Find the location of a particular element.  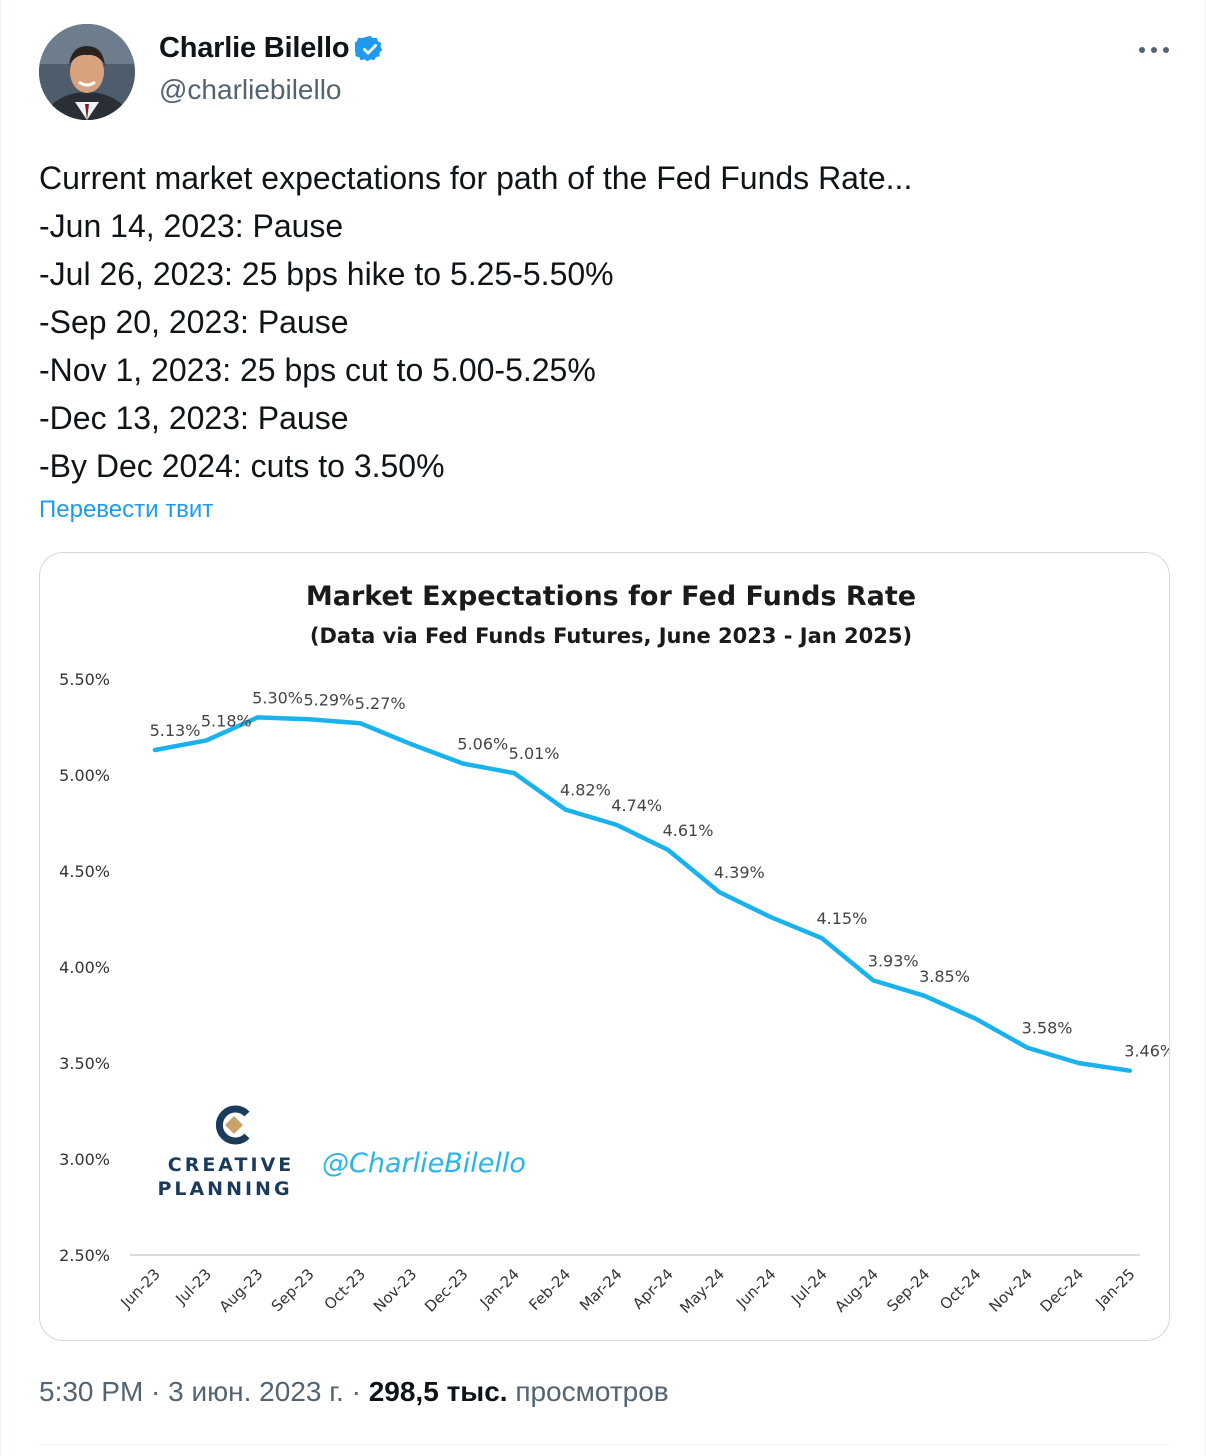

x-tick-label: Apr-24 is located at coordinates (653, 1289).